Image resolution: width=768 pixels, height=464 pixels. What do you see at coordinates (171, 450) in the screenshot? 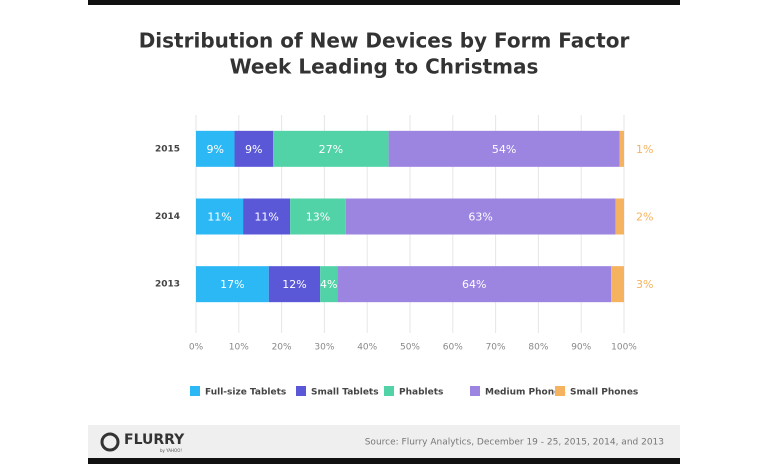
I see `logo-sub: by YAHOO!` at bounding box center [171, 450].